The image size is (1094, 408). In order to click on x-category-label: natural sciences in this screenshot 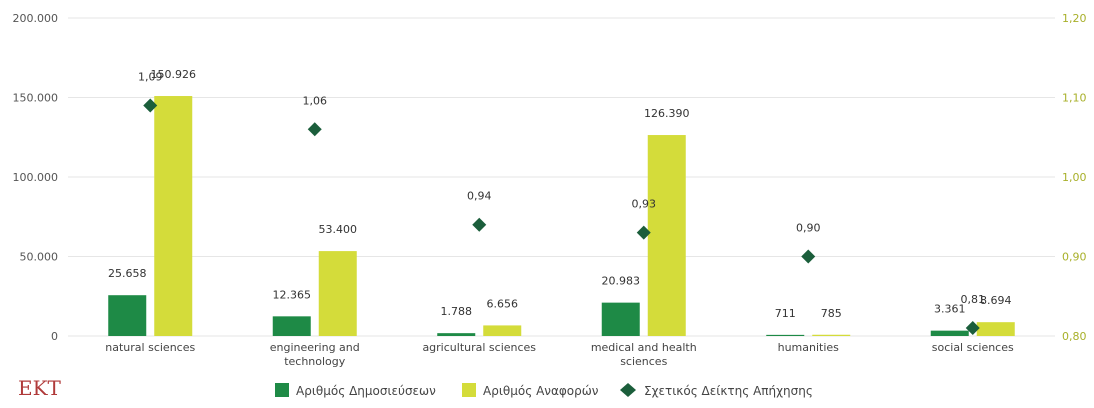, I will do `click(150, 347)`.